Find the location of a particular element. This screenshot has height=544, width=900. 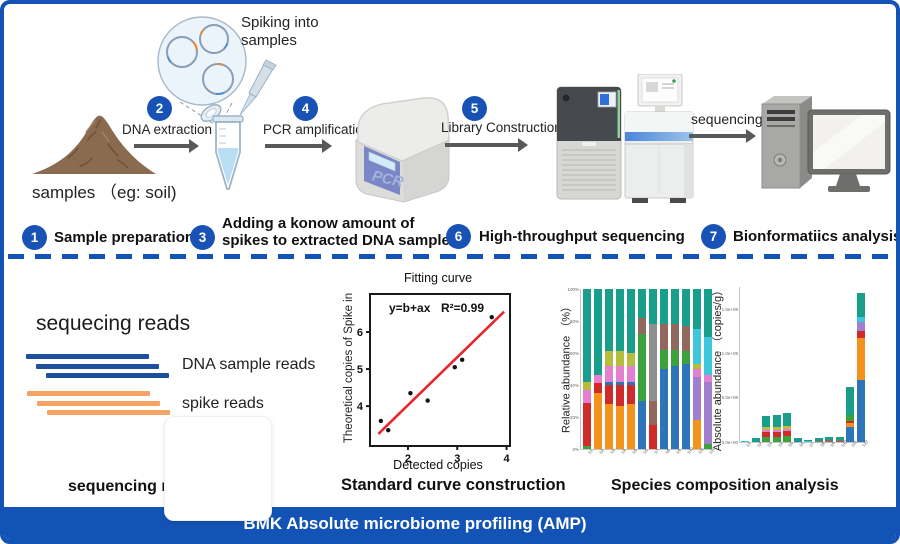

section-divider is located at coordinates (450, 256).